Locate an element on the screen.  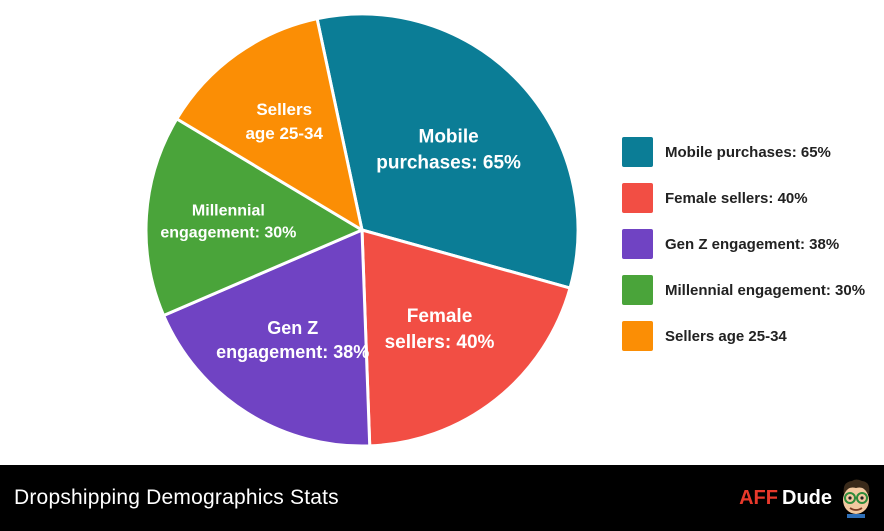
footer-title: Dropshipping Demographics Stats is located at coordinates (176, 497).